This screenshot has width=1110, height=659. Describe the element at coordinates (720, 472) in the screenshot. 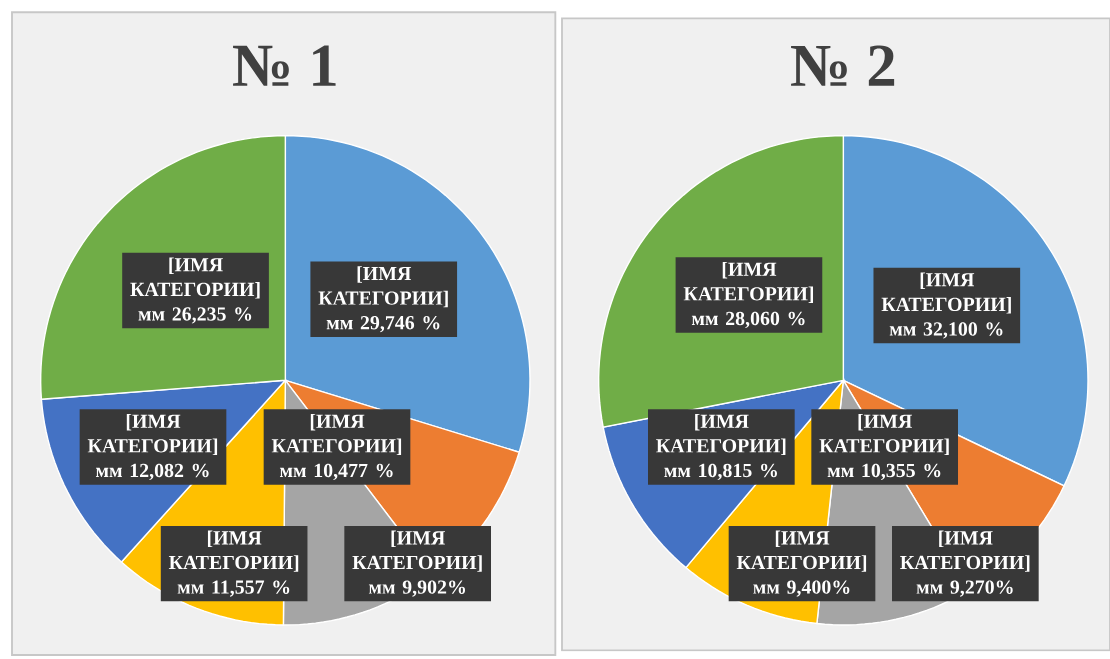

I see `data-label: мм 10,815 %` at that location.